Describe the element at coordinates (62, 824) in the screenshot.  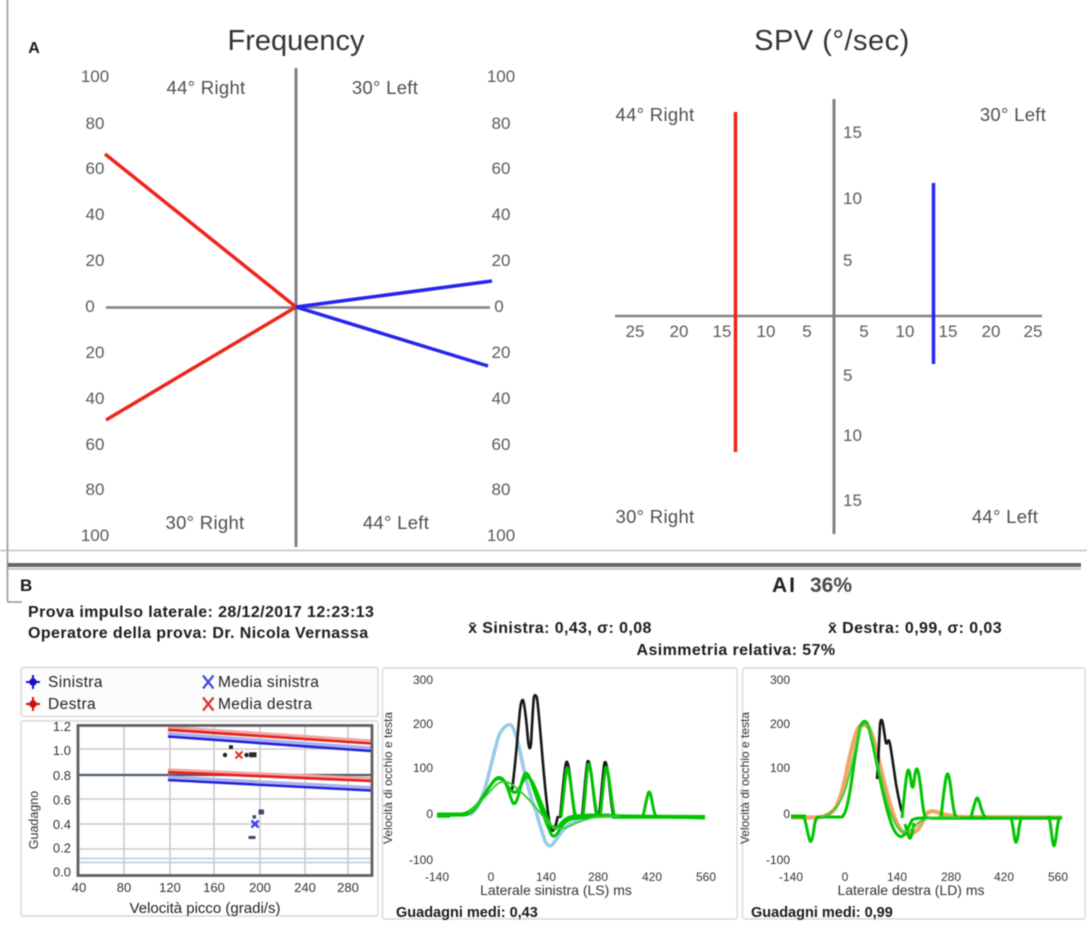
I see `svg-text: 0.4` at that location.